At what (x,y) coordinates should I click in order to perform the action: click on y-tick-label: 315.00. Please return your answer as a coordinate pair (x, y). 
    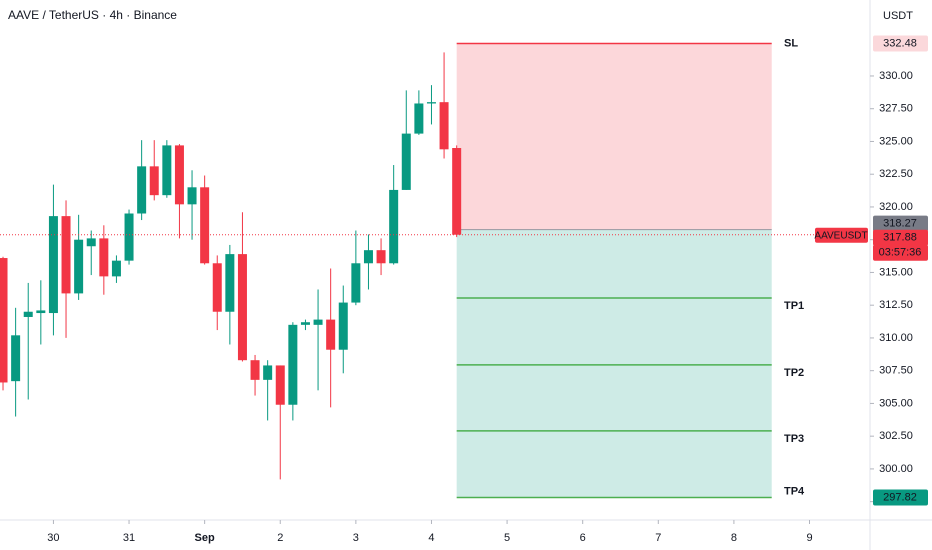
    Looking at the image, I should click on (896, 272).